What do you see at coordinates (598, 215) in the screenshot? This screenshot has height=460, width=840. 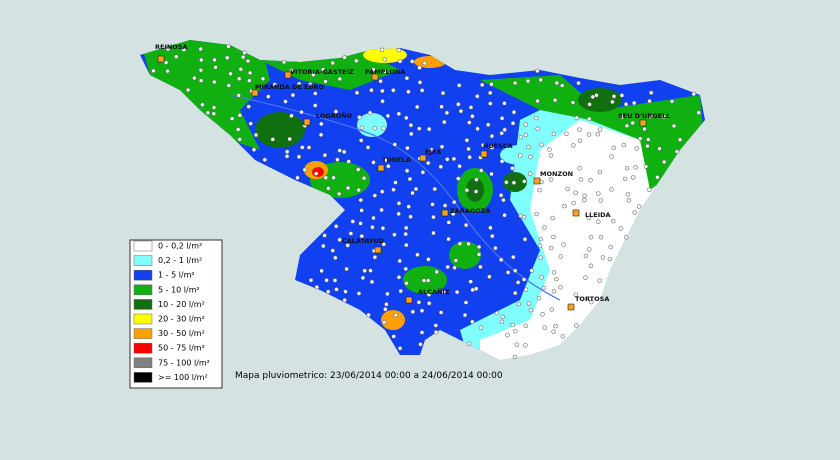 I see `city-label: LLEIDA` at bounding box center [598, 215].